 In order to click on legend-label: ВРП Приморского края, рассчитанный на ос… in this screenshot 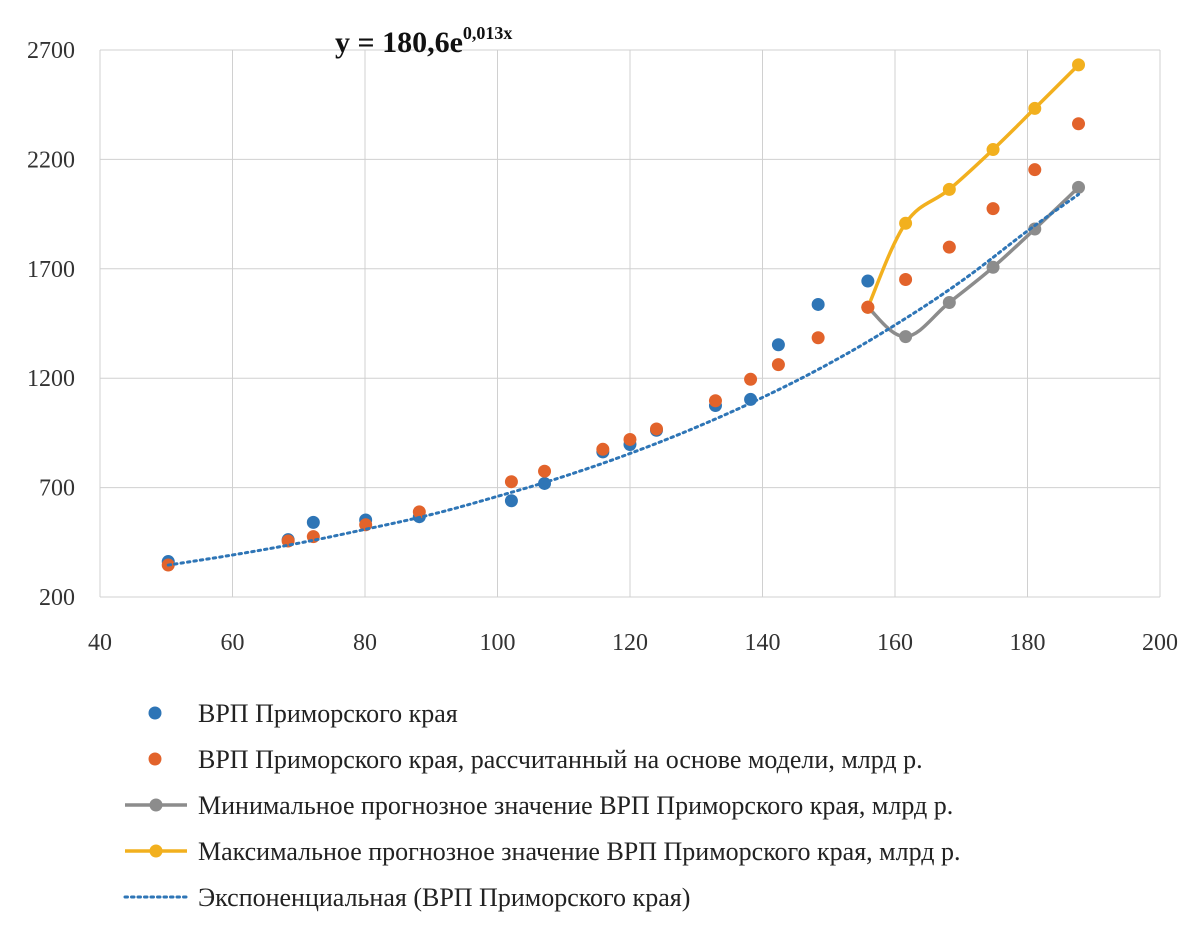, I will do `click(560, 759)`.